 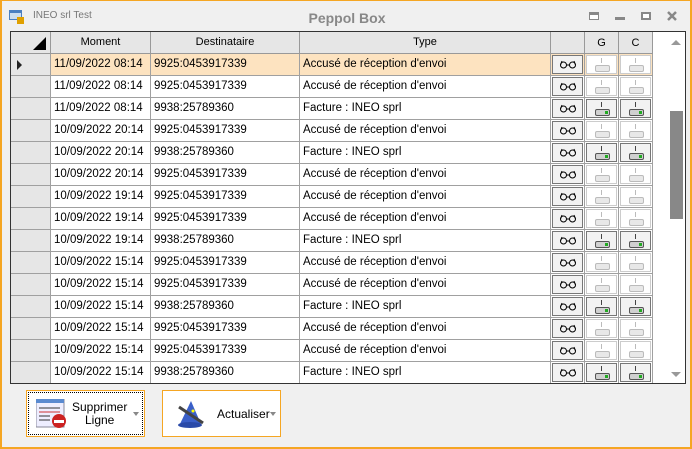 What do you see at coordinates (646, 16) in the screenshot?
I see `maximize-icon` at bounding box center [646, 16].